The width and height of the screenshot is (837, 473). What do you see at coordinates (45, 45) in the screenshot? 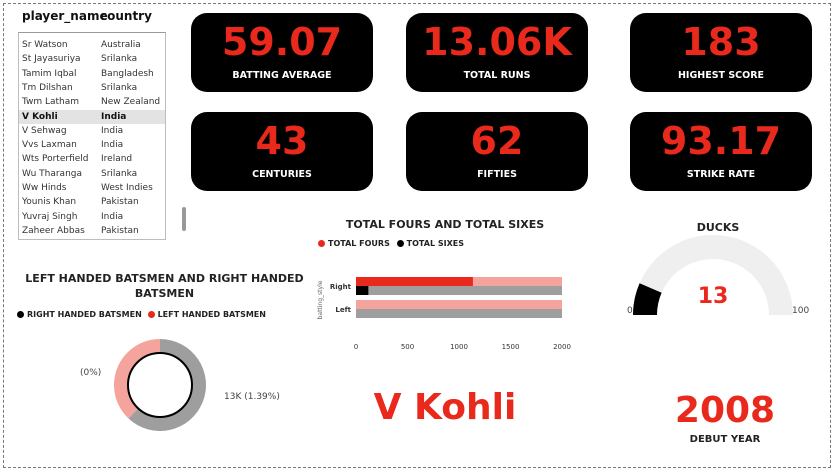
I see `slicer-row-player: Sr Watson` at bounding box center [45, 45].